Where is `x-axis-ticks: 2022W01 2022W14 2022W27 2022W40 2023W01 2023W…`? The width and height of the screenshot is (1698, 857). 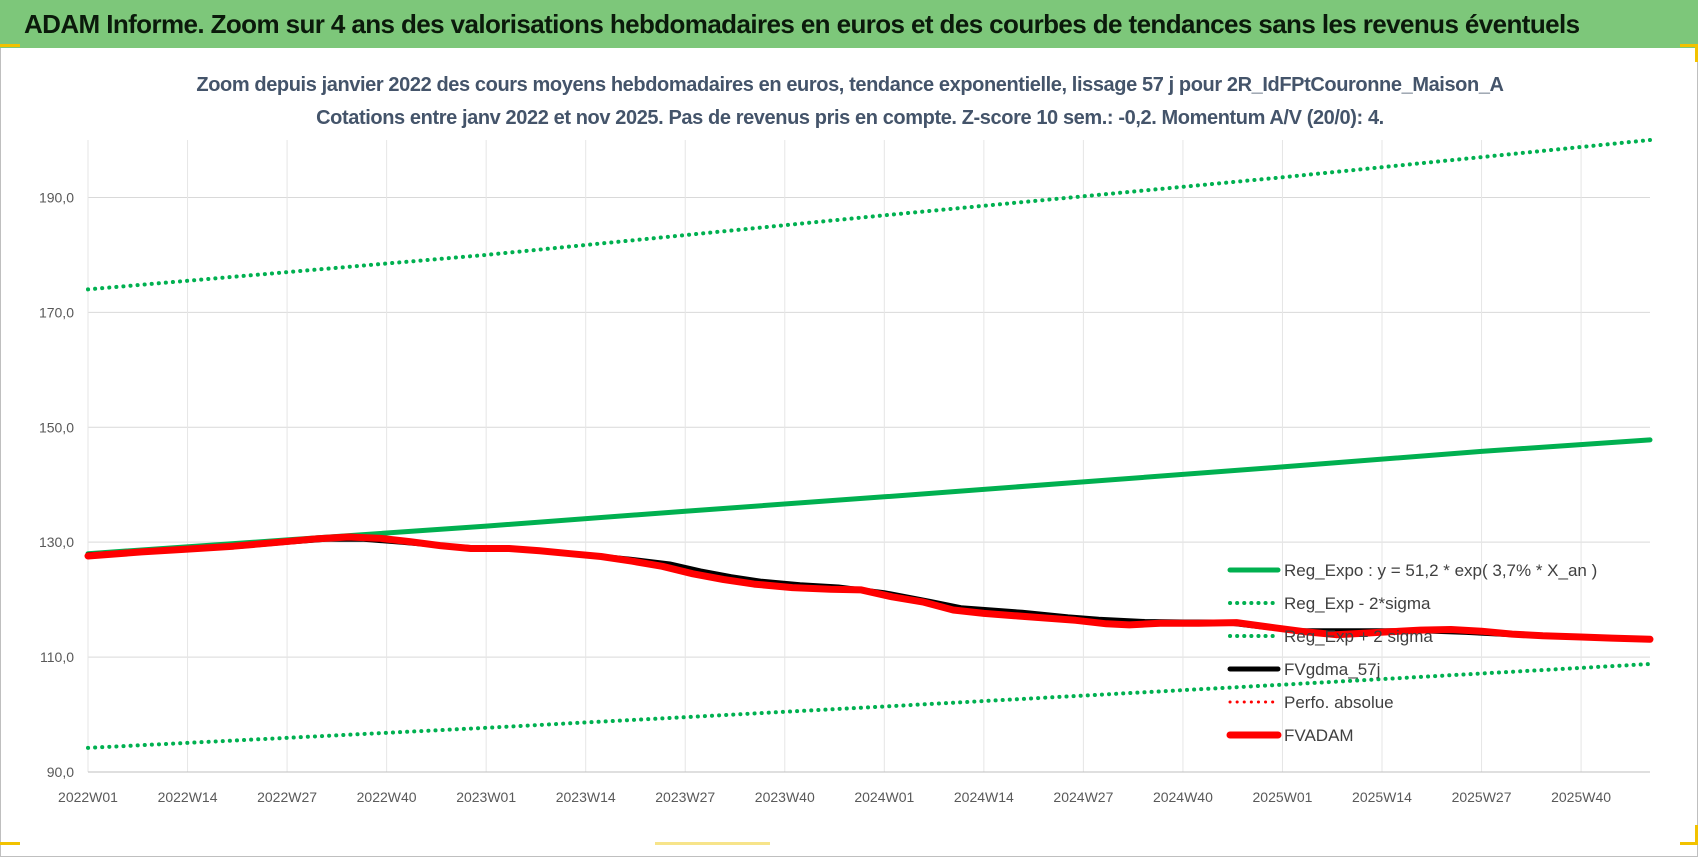 x-axis-ticks: 2022W01 2022W14 2022W27 2022W40 2023W01 2023W… is located at coordinates (834, 797).